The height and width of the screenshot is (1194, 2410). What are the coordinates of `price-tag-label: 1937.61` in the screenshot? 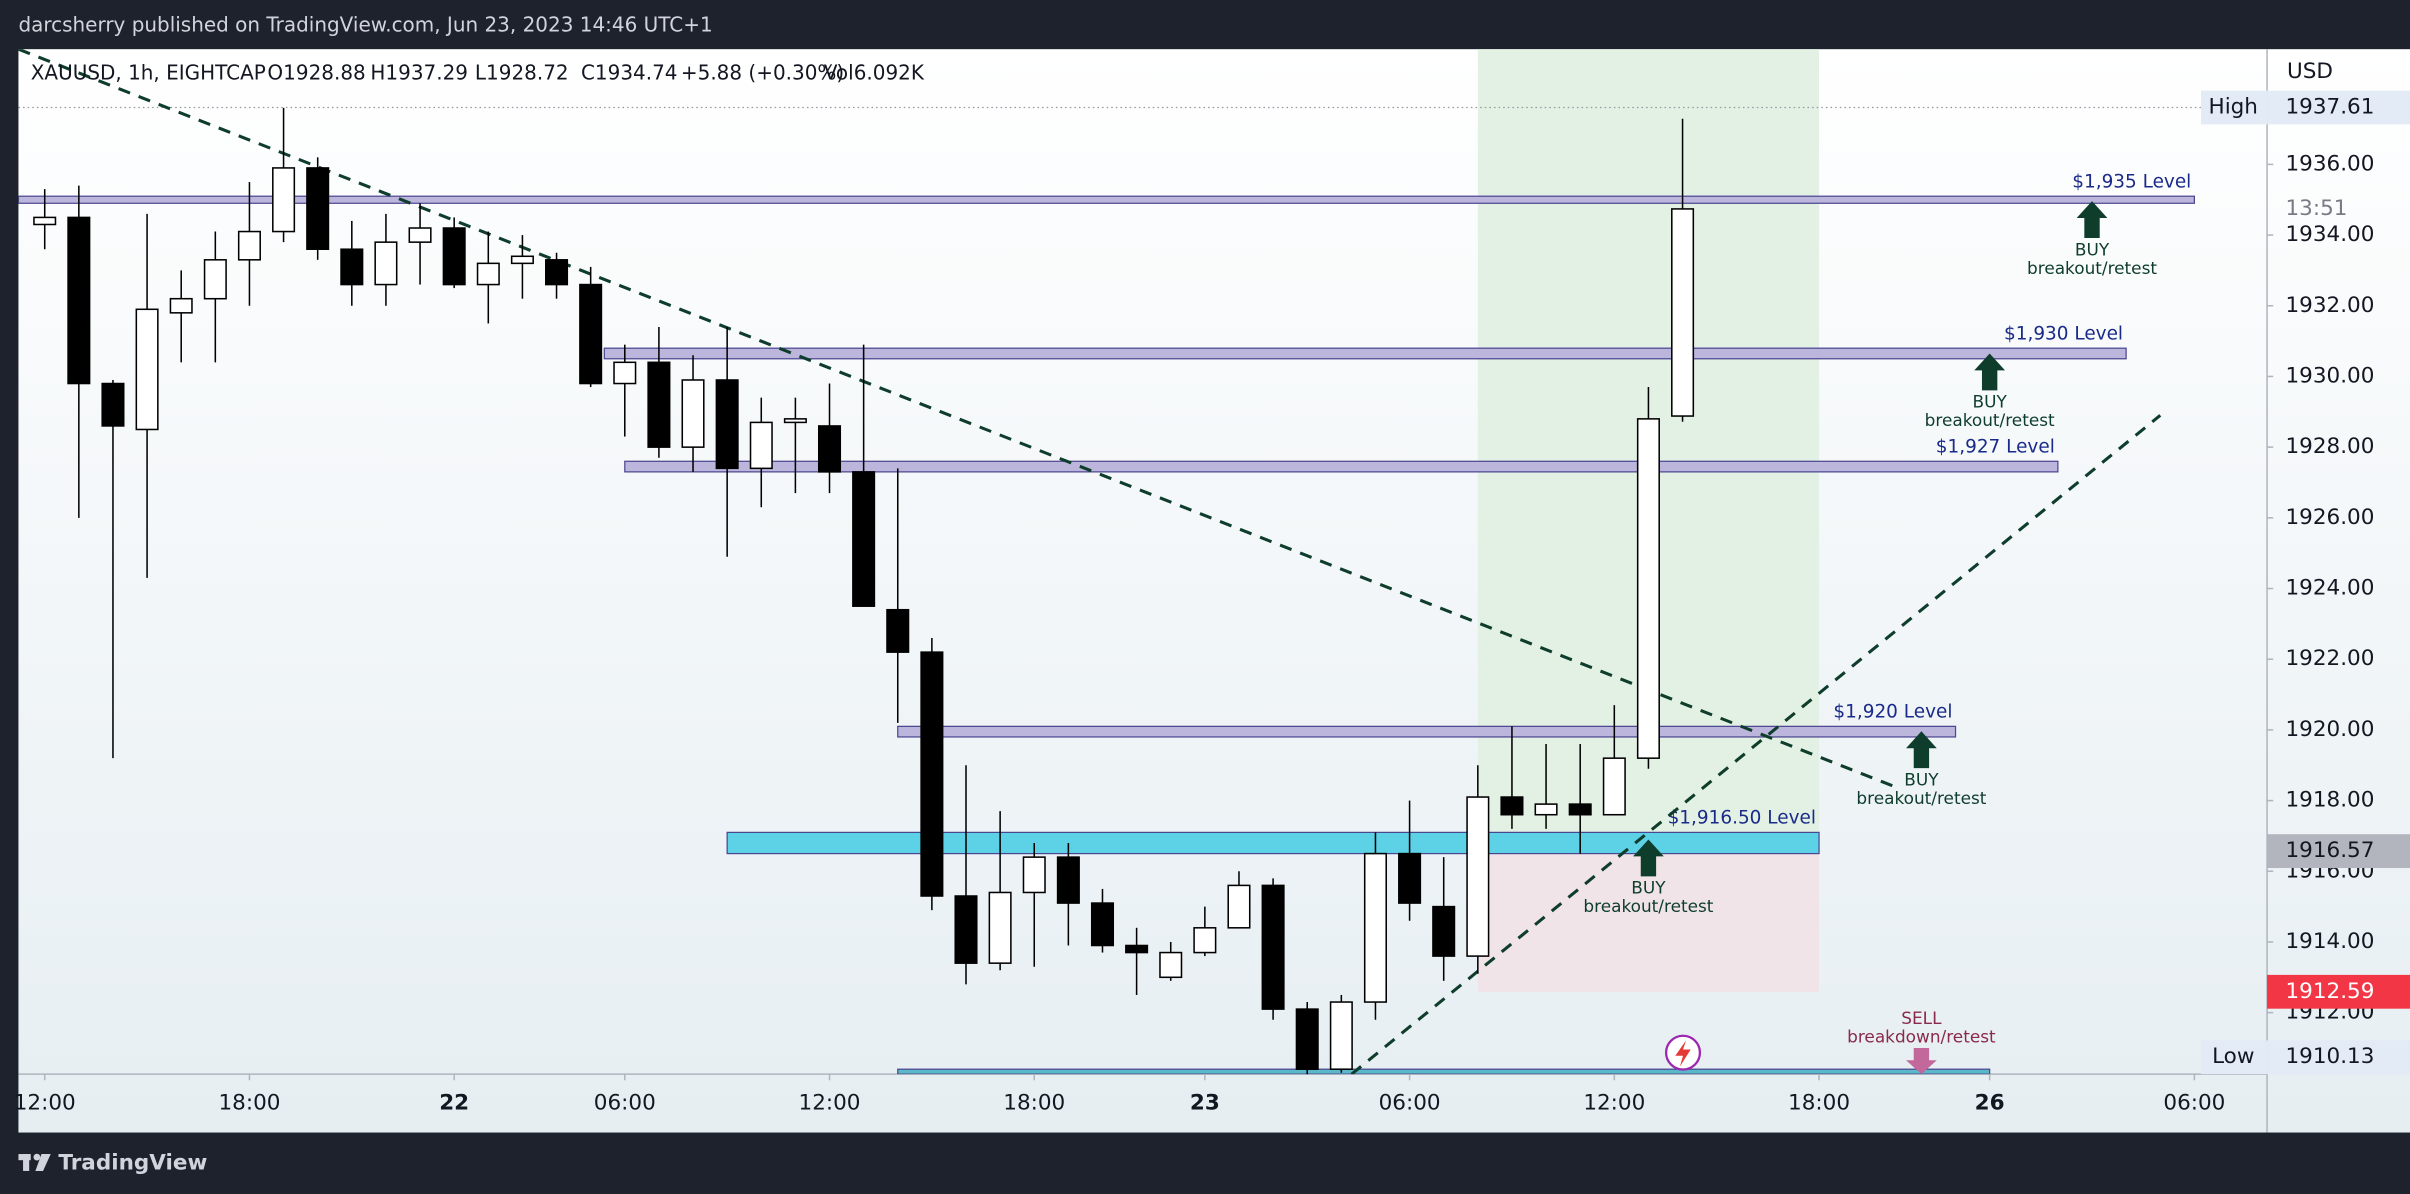 It's located at (2330, 106).